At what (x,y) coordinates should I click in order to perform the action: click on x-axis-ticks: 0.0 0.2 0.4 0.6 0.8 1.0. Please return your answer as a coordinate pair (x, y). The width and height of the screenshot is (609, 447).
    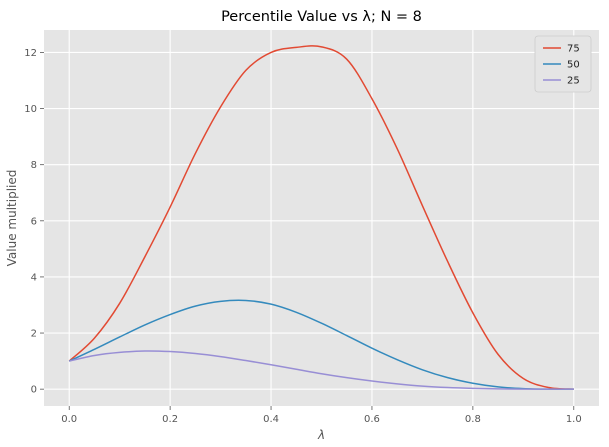
    Looking at the image, I should click on (321, 415).